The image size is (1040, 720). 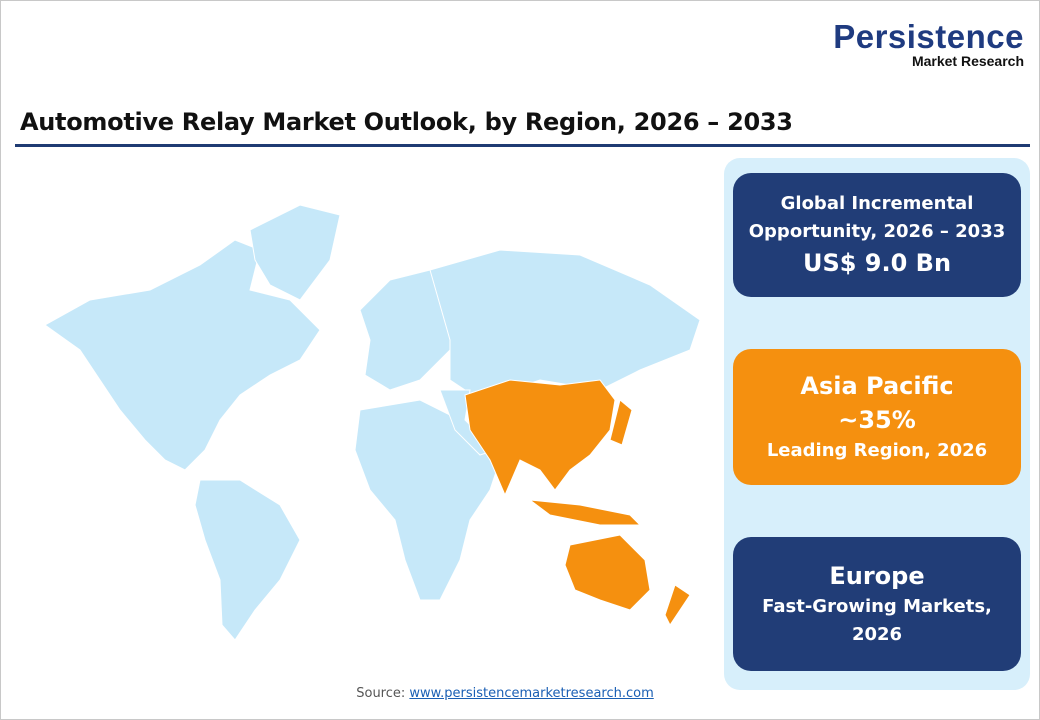 What do you see at coordinates (877, 634) in the screenshot?
I see `card-caption-line2: 2026` at bounding box center [877, 634].